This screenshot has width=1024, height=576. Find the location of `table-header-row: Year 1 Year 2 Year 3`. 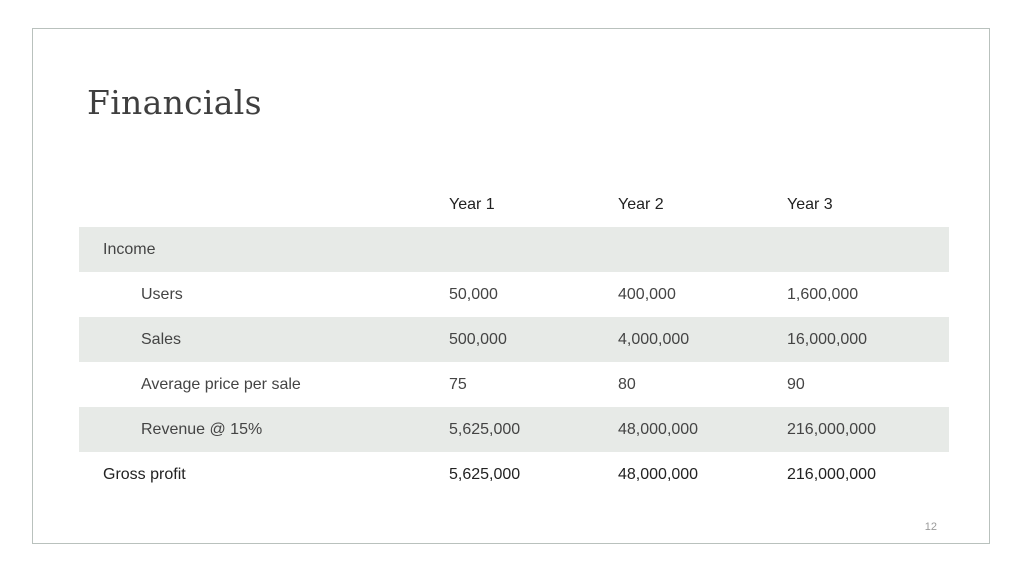

table-header-row: Year 1 Year 2 Year 3 is located at coordinates (514, 204).